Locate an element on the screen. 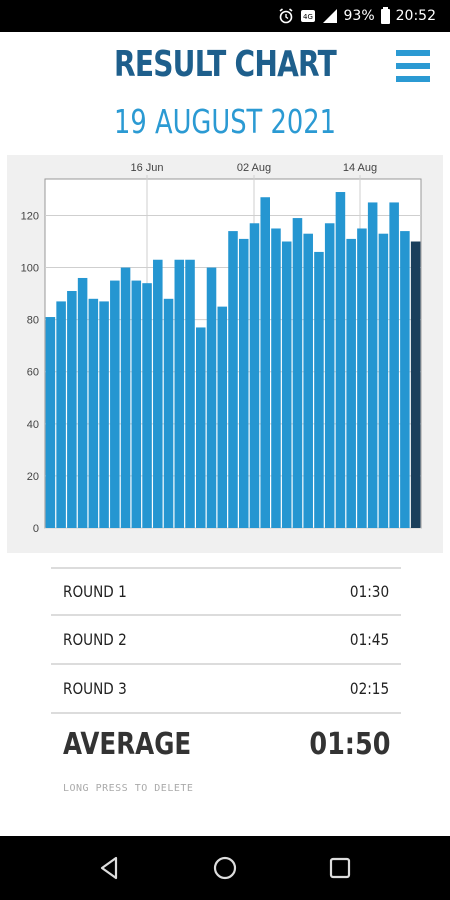 The width and height of the screenshot is (450, 900). average-row: AVERAGE 01:50 is located at coordinates (226, 744).